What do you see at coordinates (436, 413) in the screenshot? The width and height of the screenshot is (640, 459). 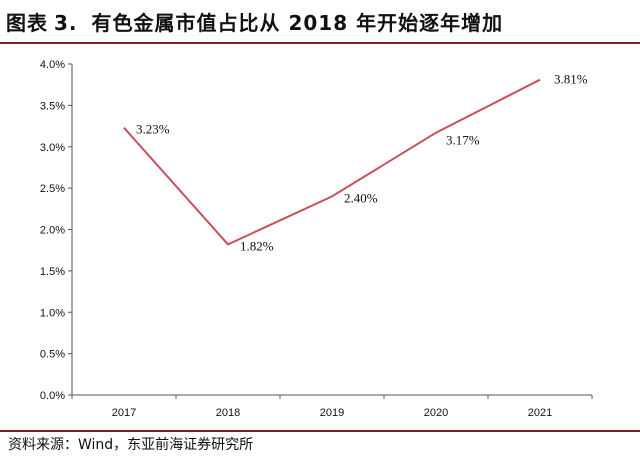 I see `x-tick-label: 2020` at bounding box center [436, 413].